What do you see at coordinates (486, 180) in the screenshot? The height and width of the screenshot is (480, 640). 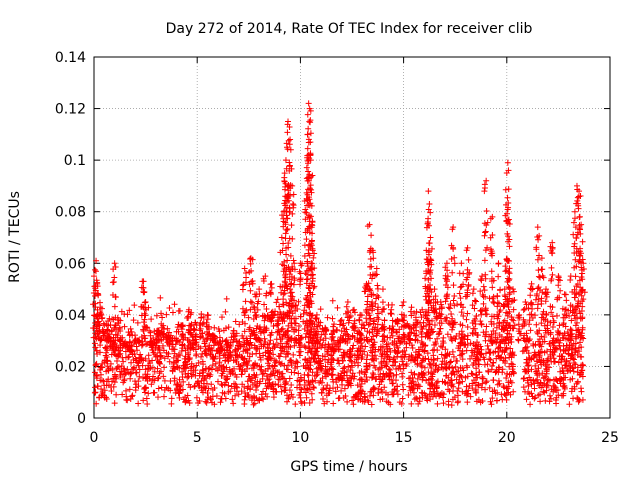 I see `data-point` at bounding box center [486, 180].